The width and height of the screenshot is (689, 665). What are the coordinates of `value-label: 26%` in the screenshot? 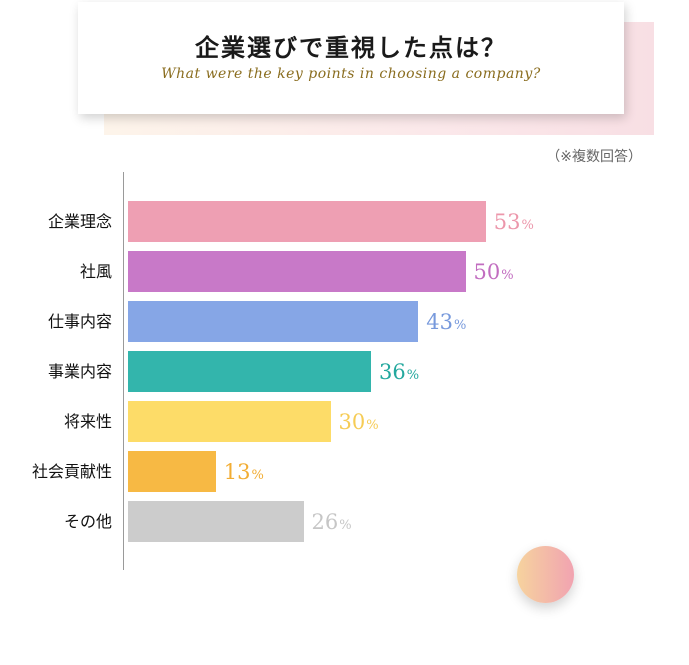 It's located at (332, 524).